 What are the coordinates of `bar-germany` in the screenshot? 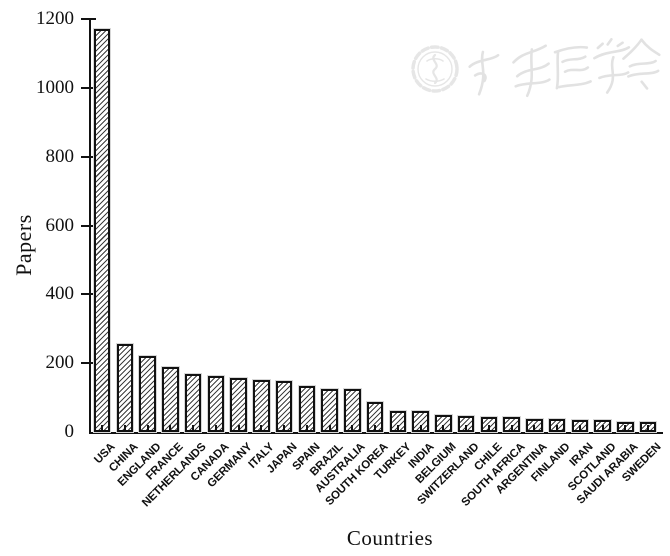 It's located at (238, 404).